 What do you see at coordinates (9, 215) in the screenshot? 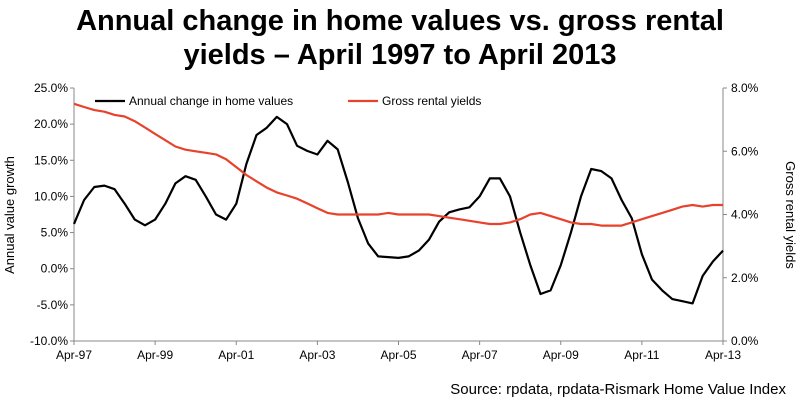
I see `y-axis-label: Annual value growth` at bounding box center [9, 215].